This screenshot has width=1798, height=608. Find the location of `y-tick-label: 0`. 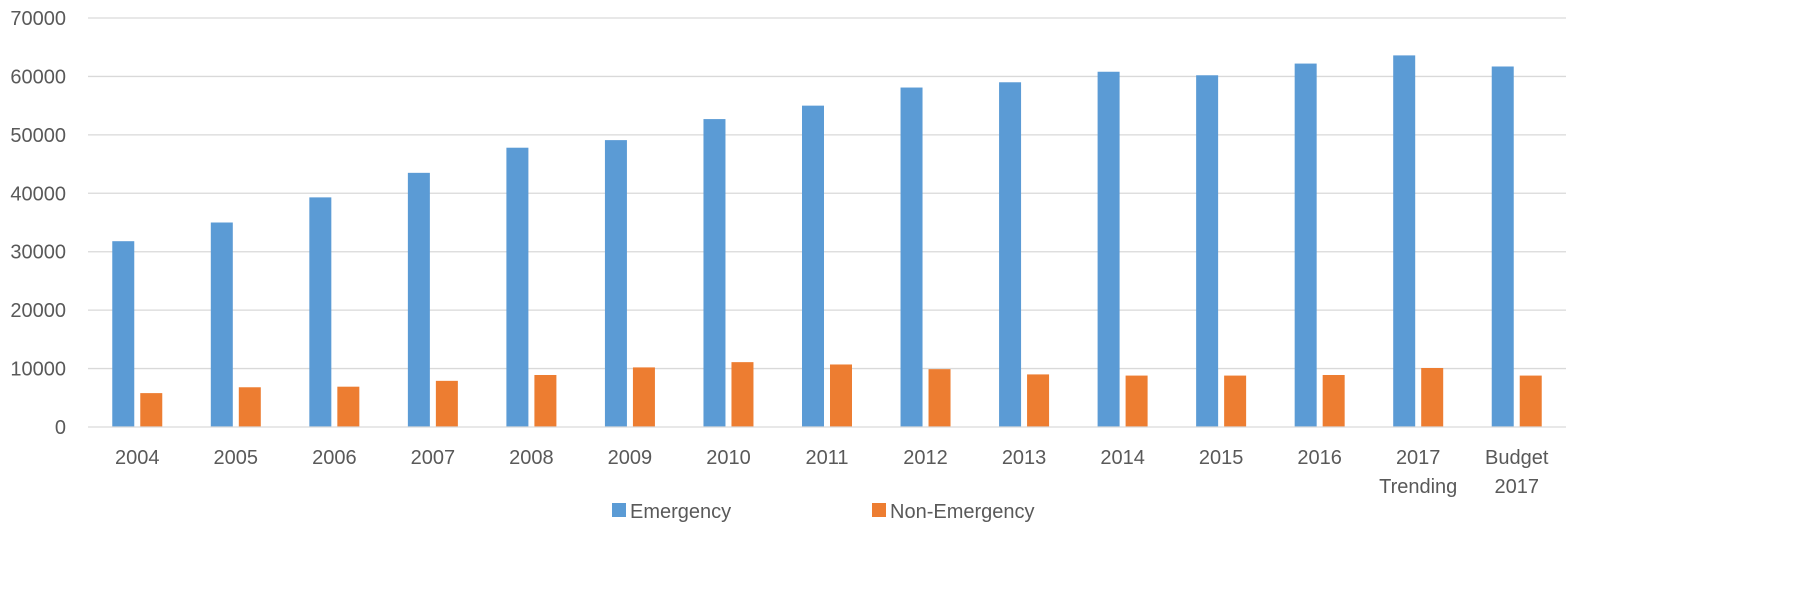

y-tick-label: 0 is located at coordinates (60, 428).